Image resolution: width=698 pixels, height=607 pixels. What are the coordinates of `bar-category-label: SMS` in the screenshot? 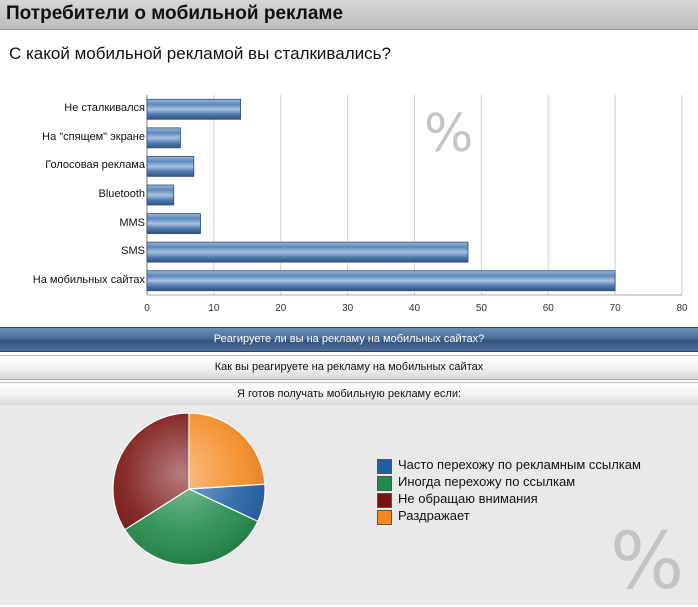 It's located at (133, 251).